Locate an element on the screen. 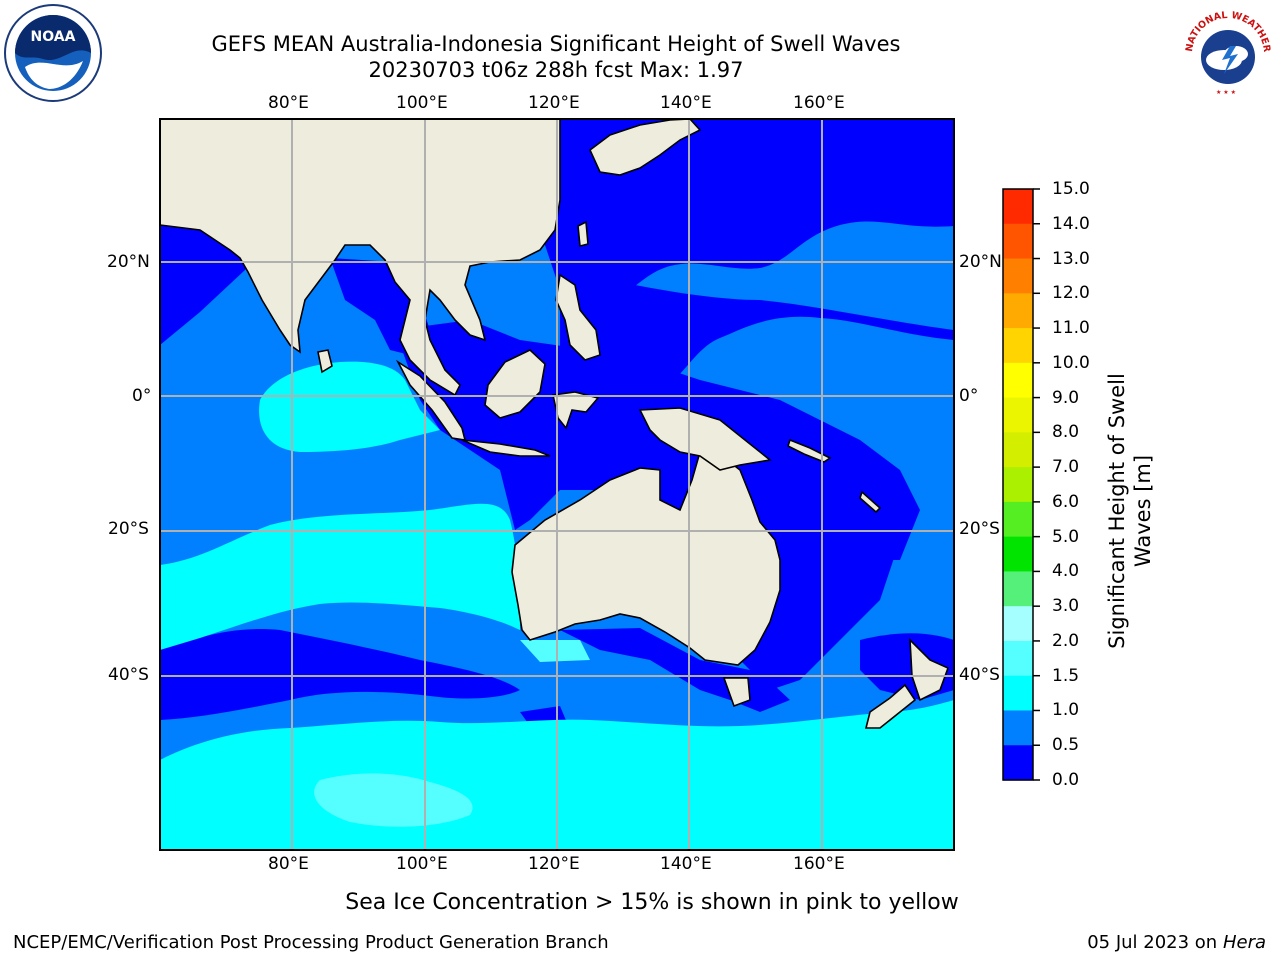 The height and width of the screenshot is (960, 1280). colorbar-tick-label: 11.0 is located at coordinates (1071, 328).